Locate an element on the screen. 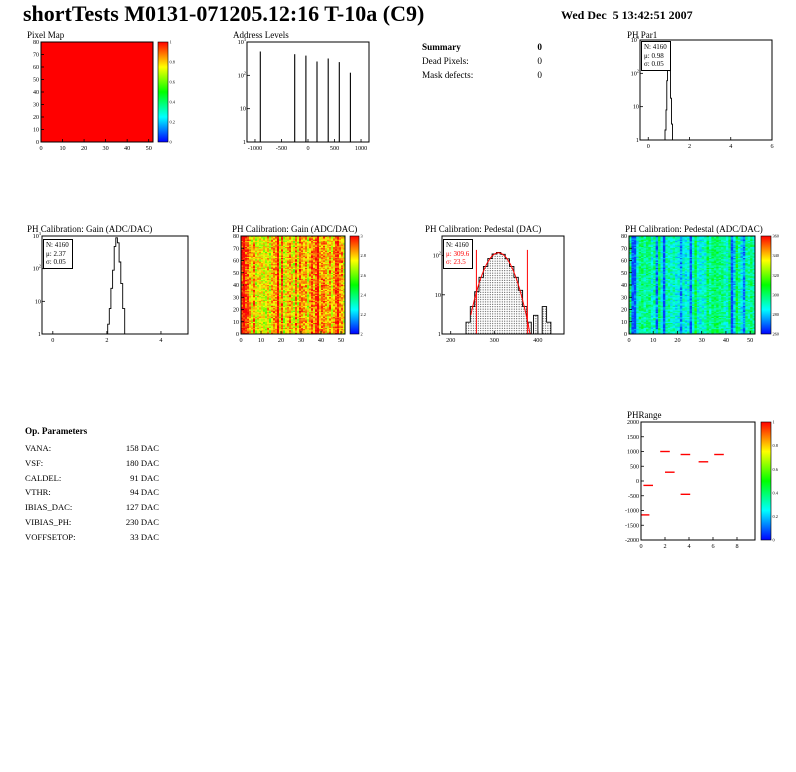 Image resolution: width=796 pixels, height=772 pixels. summary-row: Dead Pixels: 0 is located at coordinates (482, 61).